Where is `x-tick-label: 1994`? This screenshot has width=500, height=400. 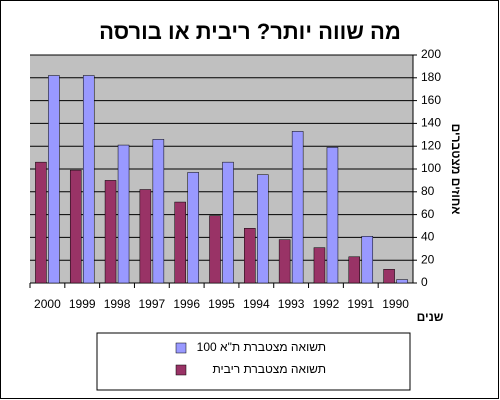 x-tick-label: 1994 is located at coordinates (256, 304).